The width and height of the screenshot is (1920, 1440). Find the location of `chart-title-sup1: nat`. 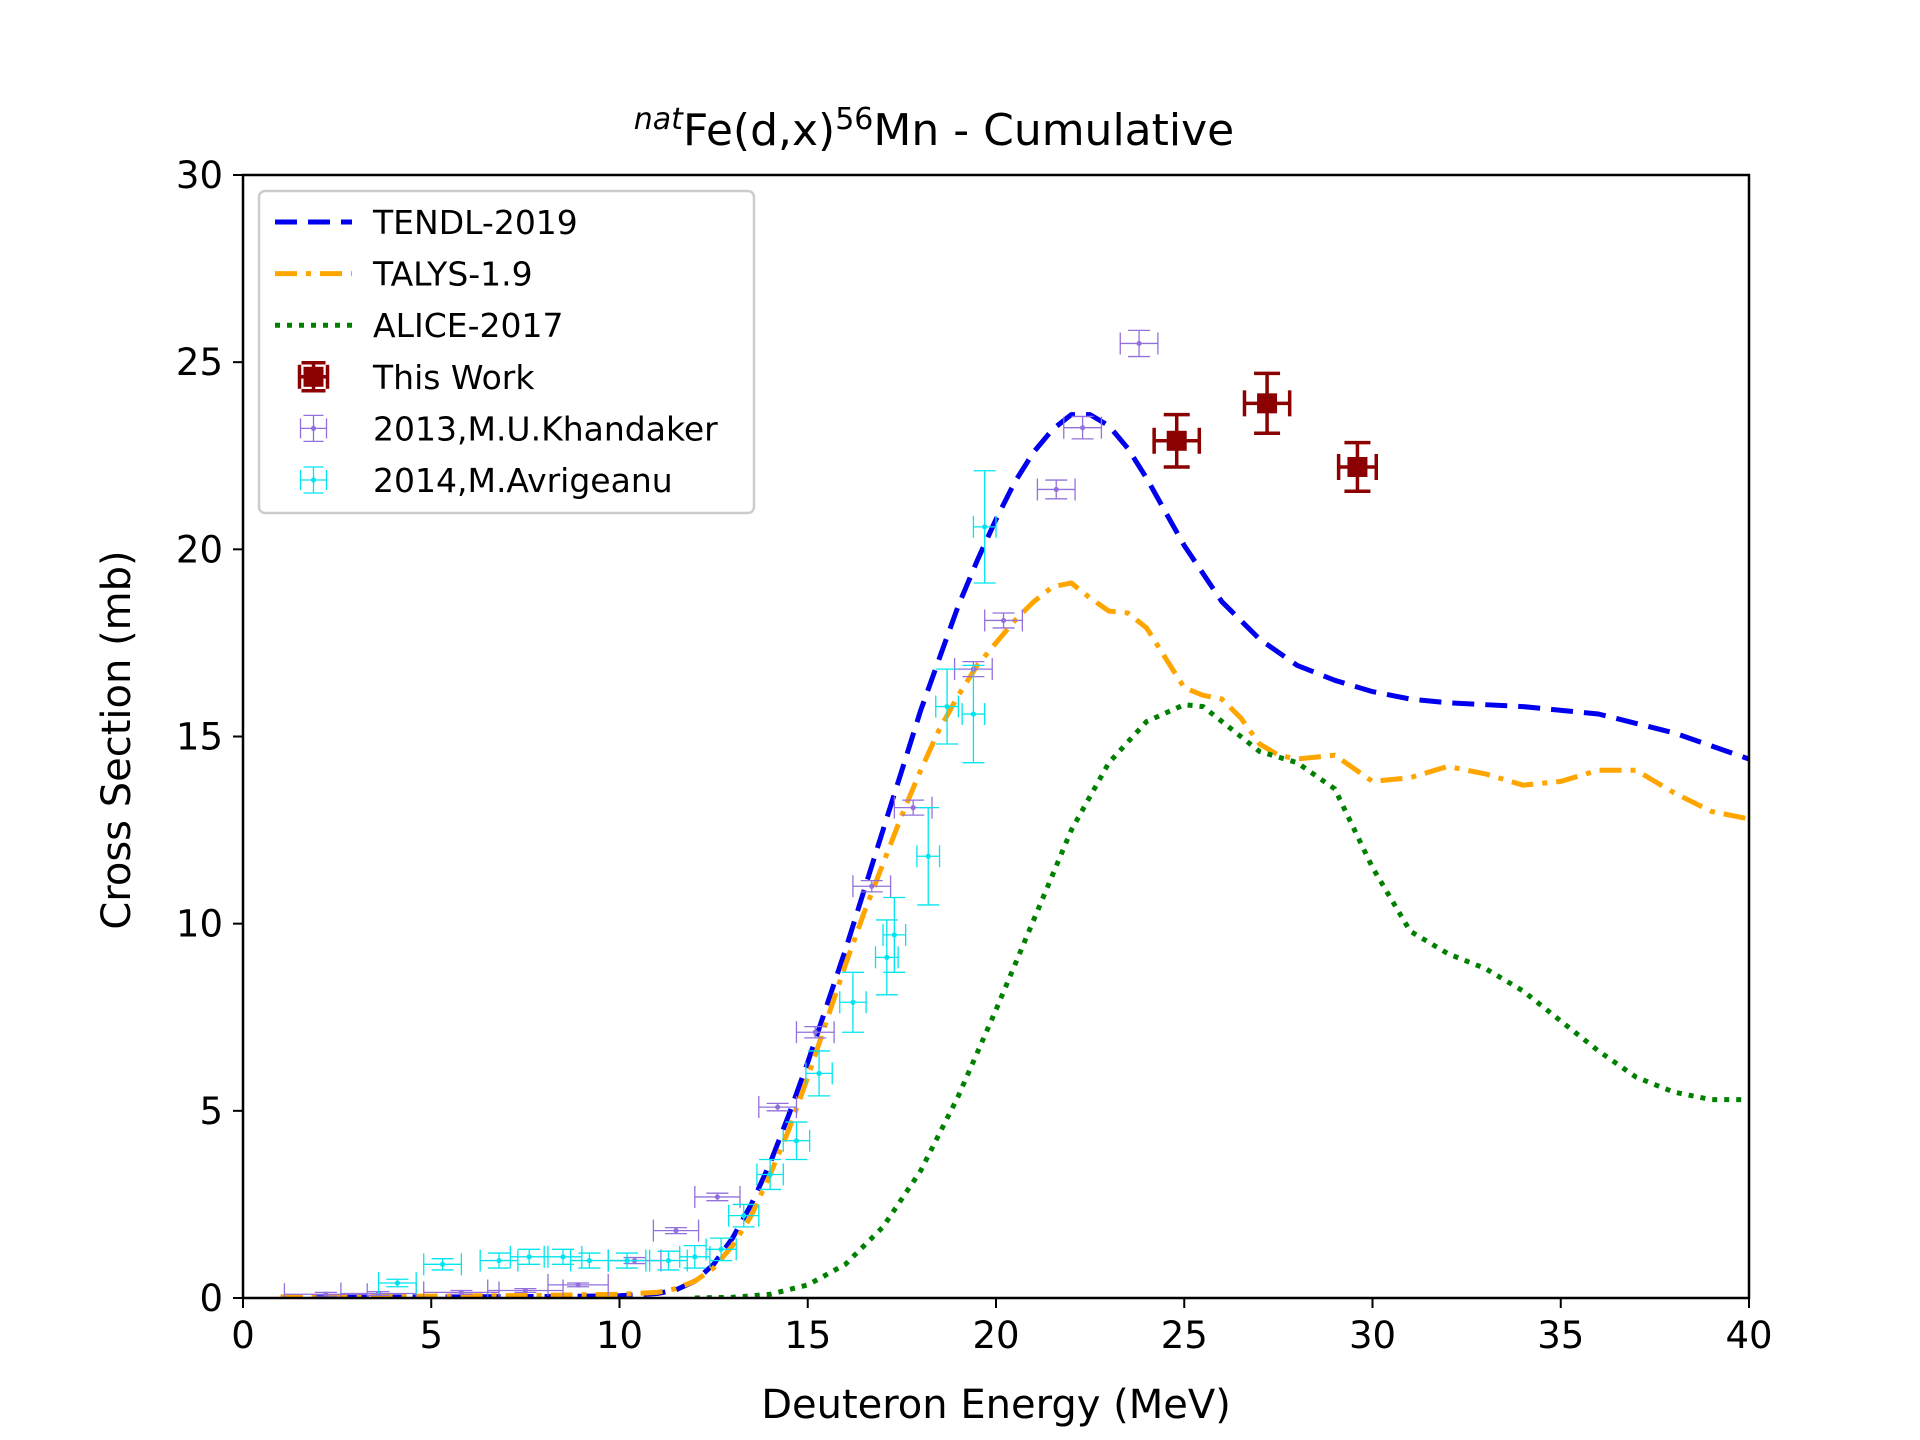

chart-title-sup1: nat is located at coordinates (659, 119).